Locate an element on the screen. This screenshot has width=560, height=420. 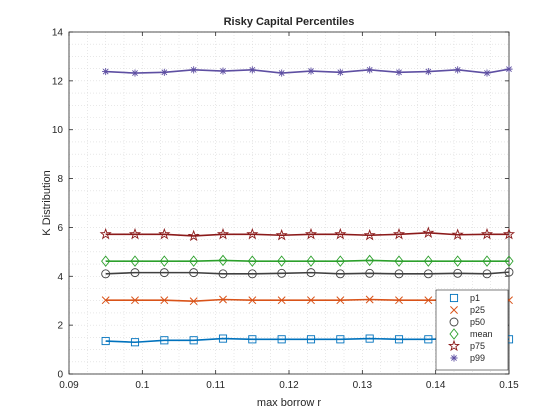
y-tick-label: 6 is located at coordinates (60, 228).